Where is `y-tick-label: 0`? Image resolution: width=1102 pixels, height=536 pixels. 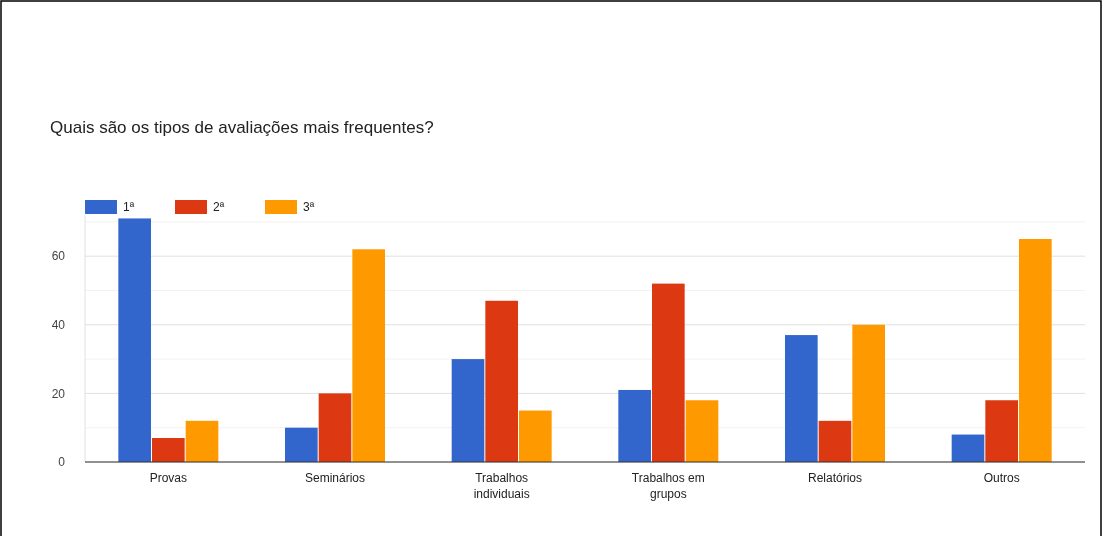 y-tick-label: 0 is located at coordinates (62, 462).